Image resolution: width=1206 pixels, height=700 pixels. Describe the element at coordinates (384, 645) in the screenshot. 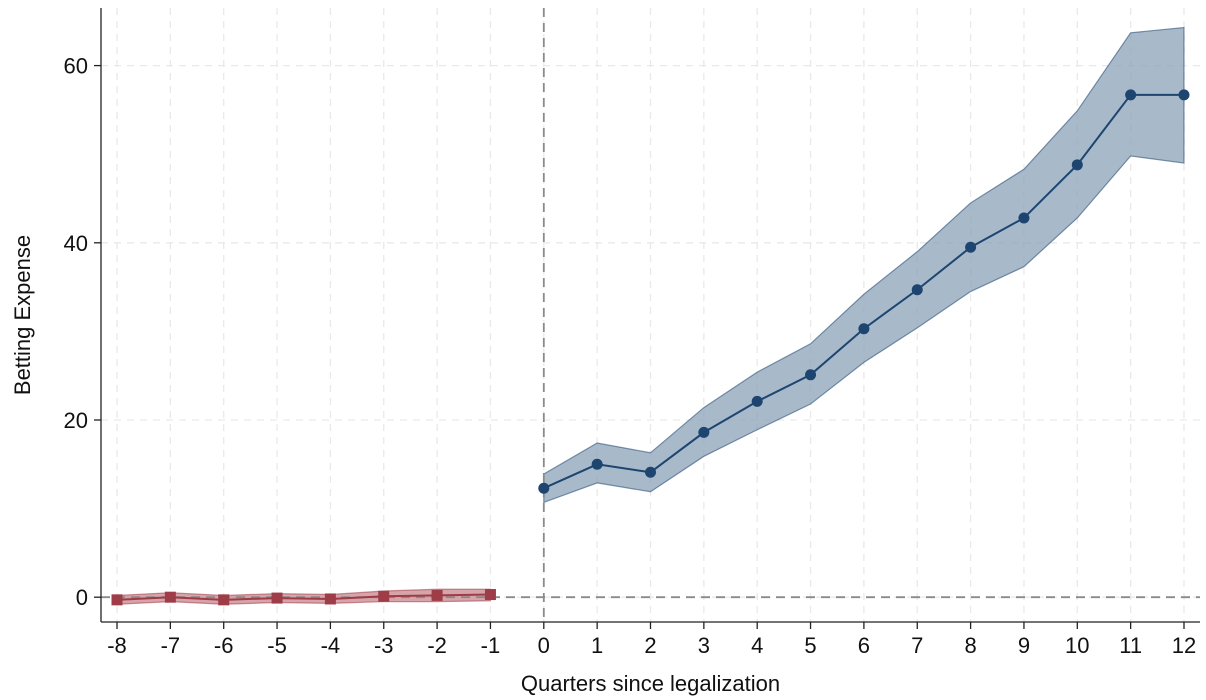

I see `x-tick-label: -3` at that location.